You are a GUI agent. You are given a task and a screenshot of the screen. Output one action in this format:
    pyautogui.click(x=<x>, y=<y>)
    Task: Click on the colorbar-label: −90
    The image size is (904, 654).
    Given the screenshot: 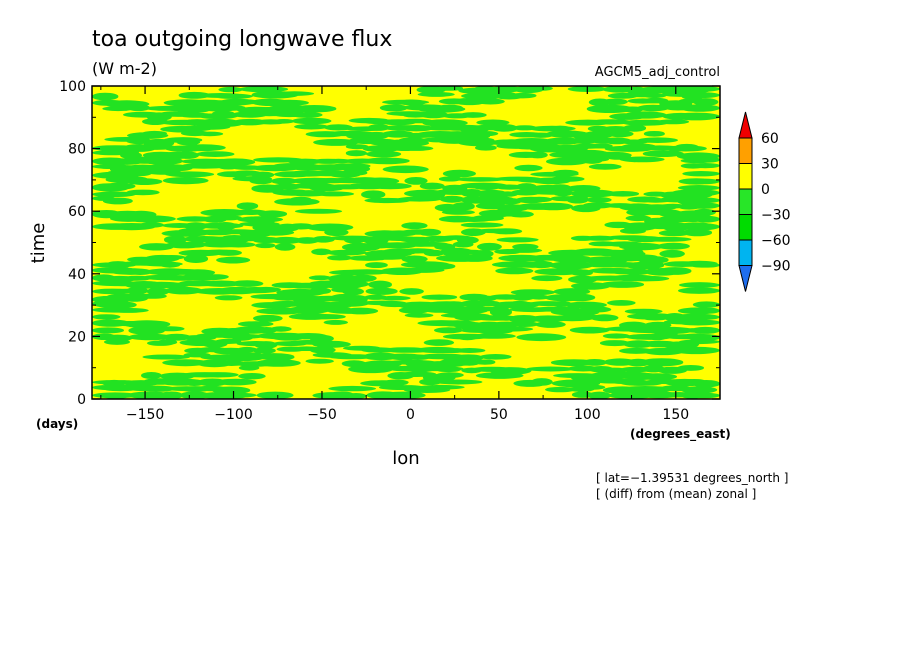 What is the action you would take?
    pyautogui.click(x=776, y=267)
    